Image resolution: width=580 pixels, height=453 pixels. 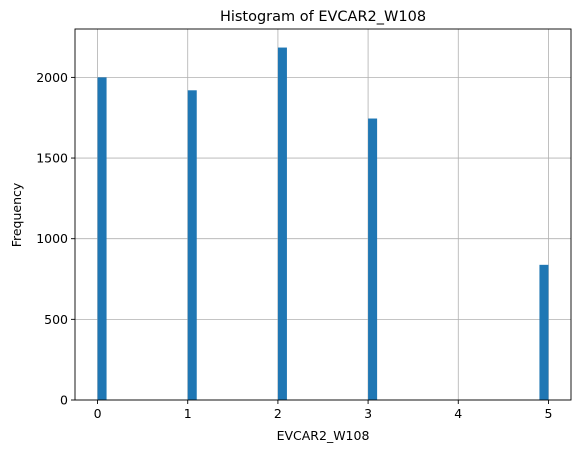 I want to click on y-tick-label: 0, so click(x=64, y=400).